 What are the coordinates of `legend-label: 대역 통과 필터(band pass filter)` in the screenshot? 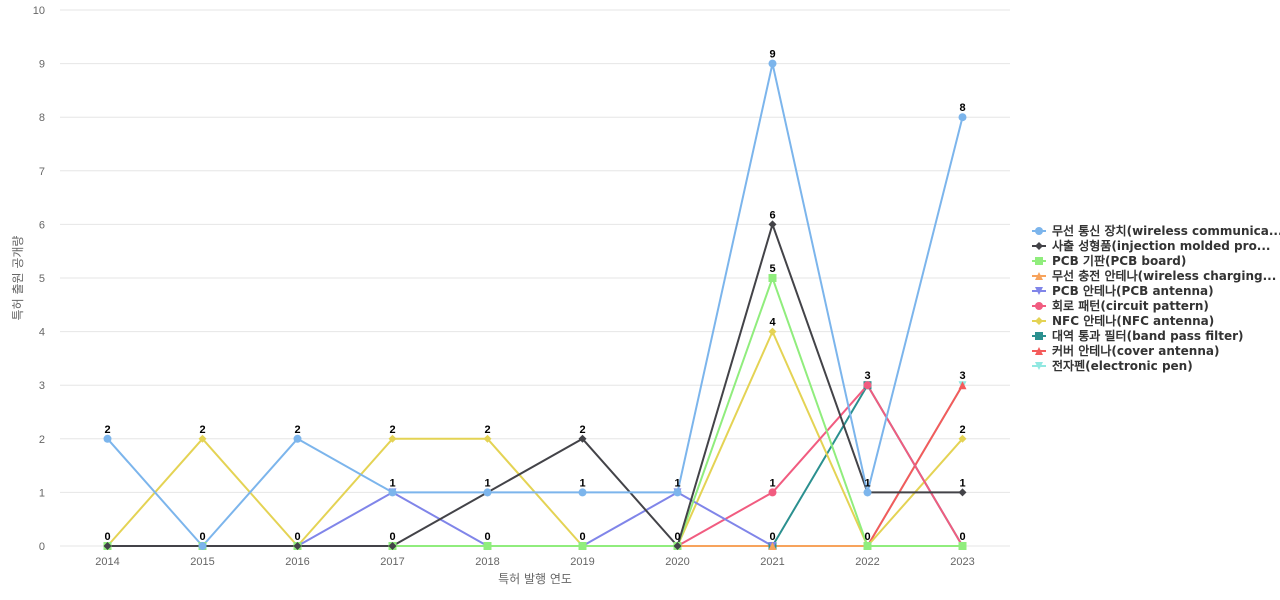 It's located at (1148, 335).